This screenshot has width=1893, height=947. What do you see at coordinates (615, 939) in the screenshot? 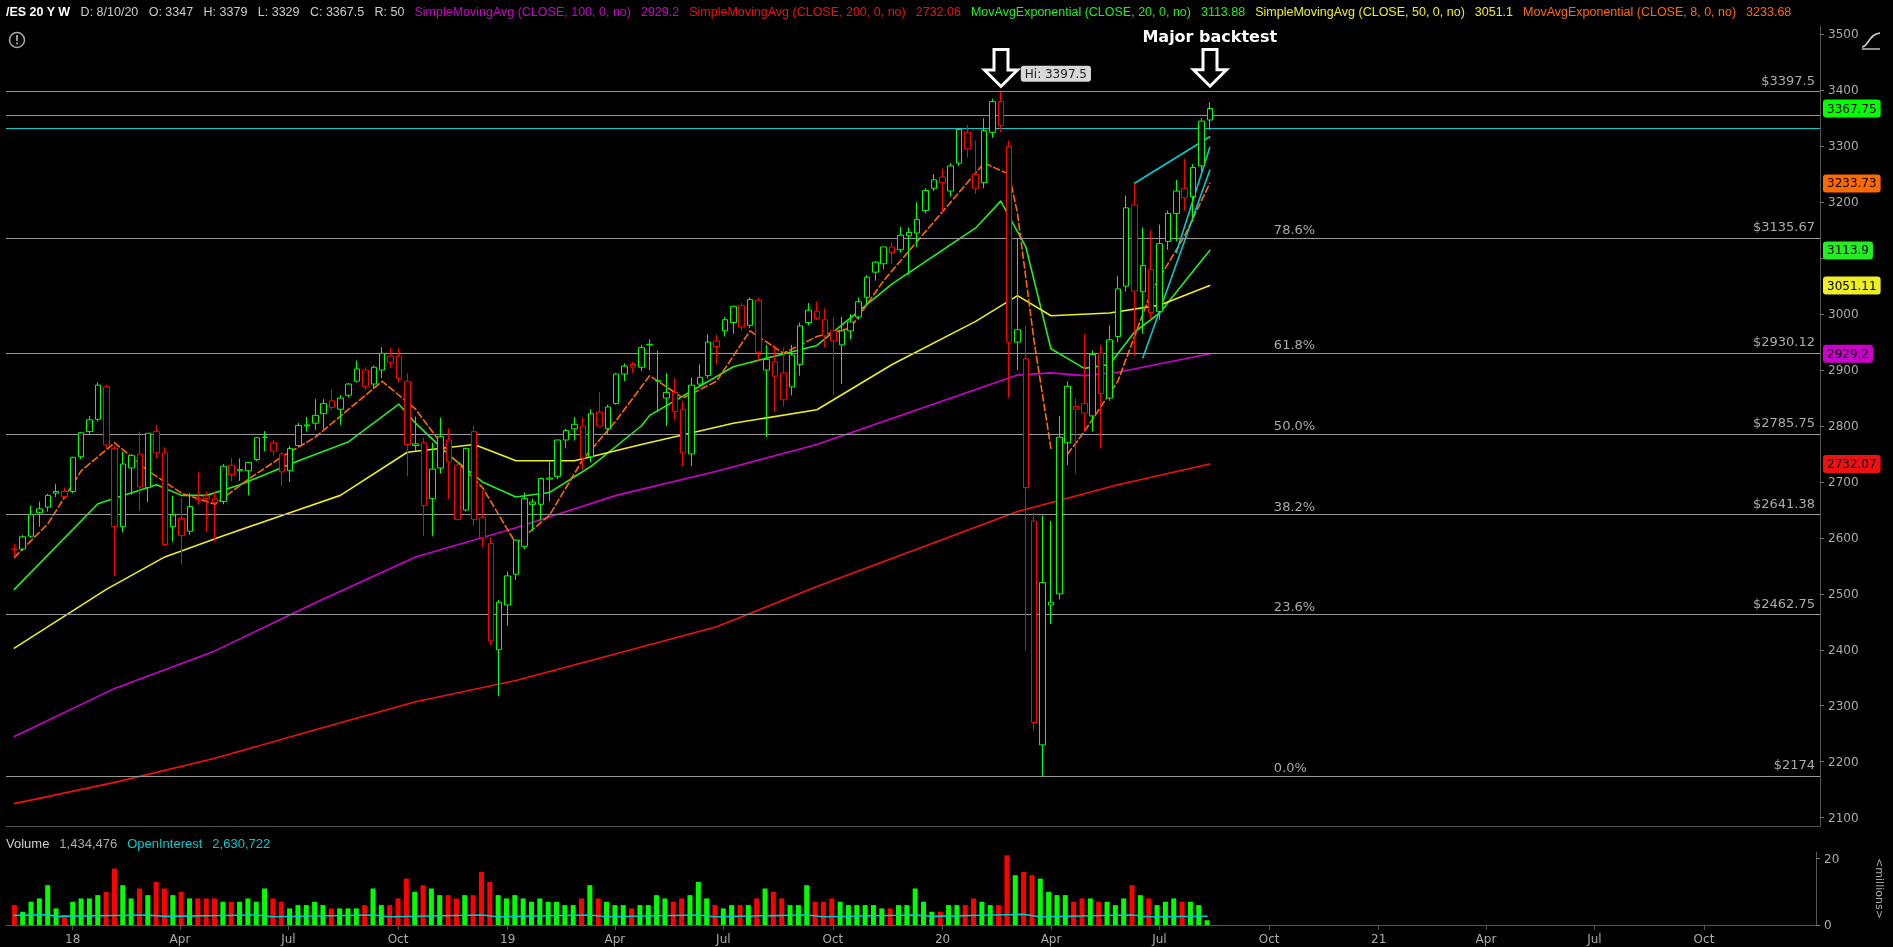
I see `x-tick-label: Apr` at bounding box center [615, 939].